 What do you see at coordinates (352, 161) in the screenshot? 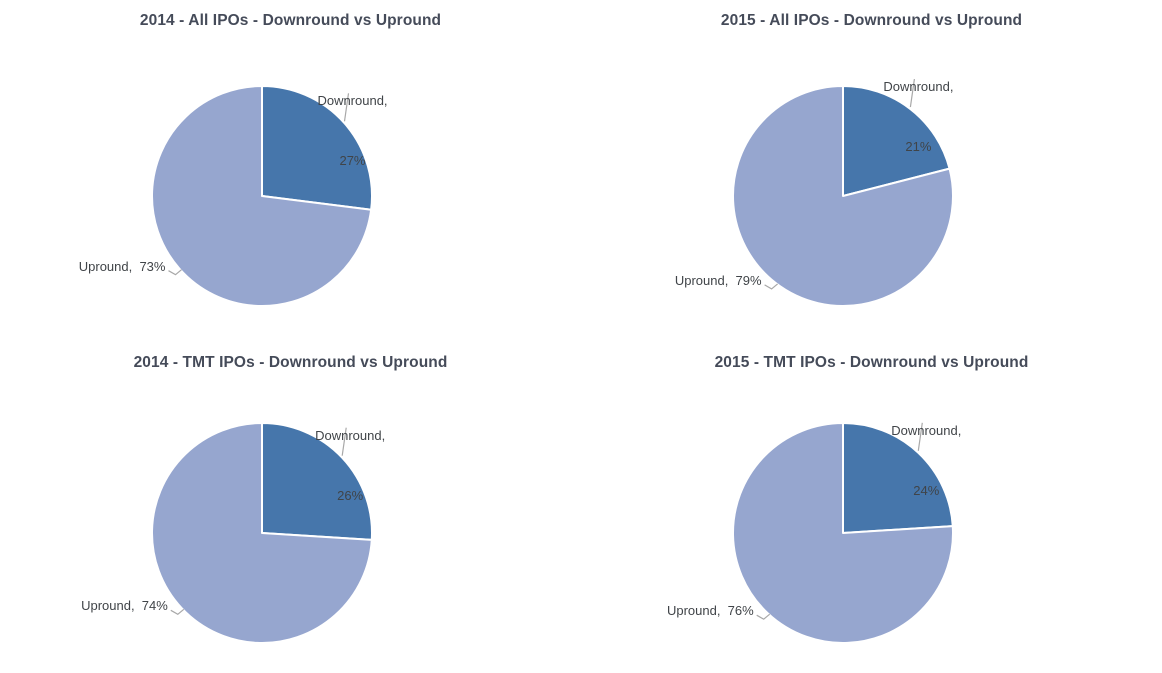
I see `downround-label-value: 27%` at bounding box center [352, 161].